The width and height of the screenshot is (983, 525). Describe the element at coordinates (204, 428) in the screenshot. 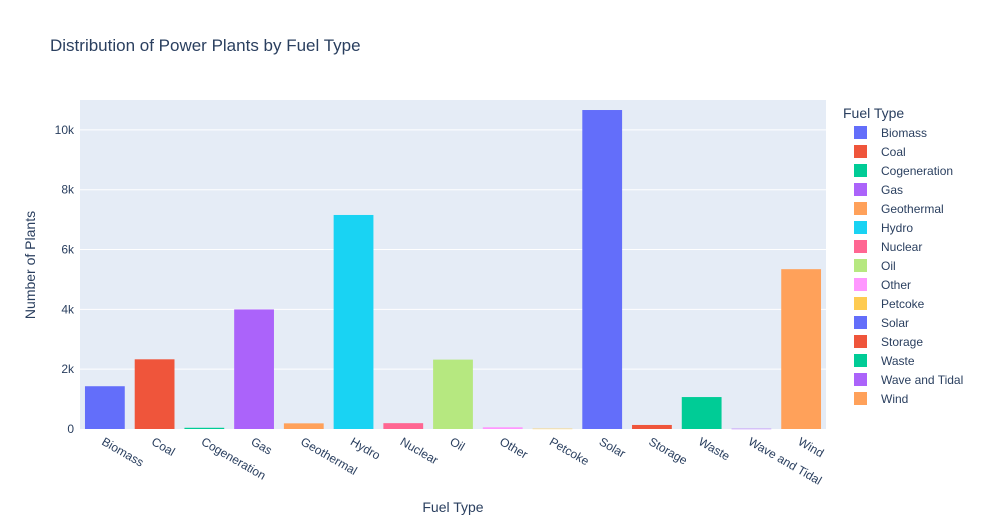

I see `bar-cogeneration` at that location.